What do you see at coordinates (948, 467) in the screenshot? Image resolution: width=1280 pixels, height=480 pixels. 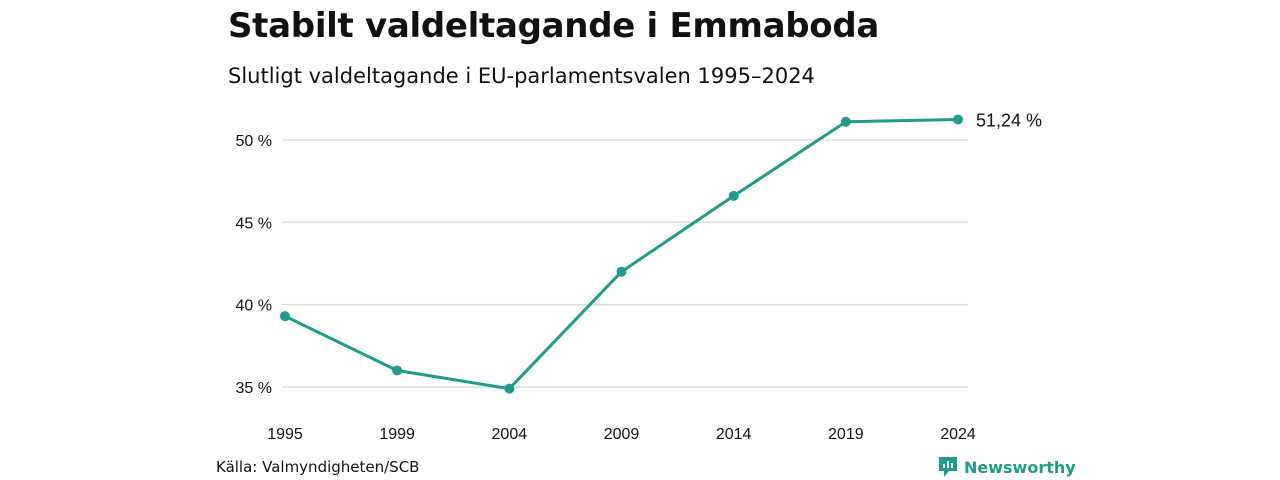 I see `newsworthy-logo-icon` at bounding box center [948, 467].